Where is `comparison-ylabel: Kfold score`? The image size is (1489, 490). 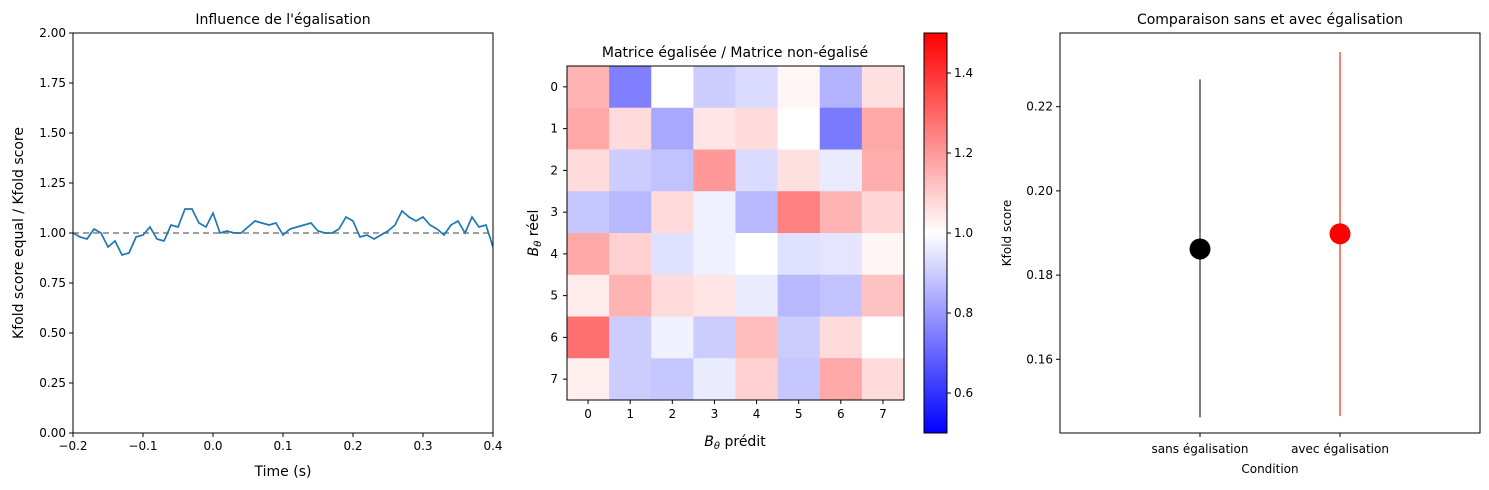
comparison-ylabel: Kfold score is located at coordinates (1007, 233).